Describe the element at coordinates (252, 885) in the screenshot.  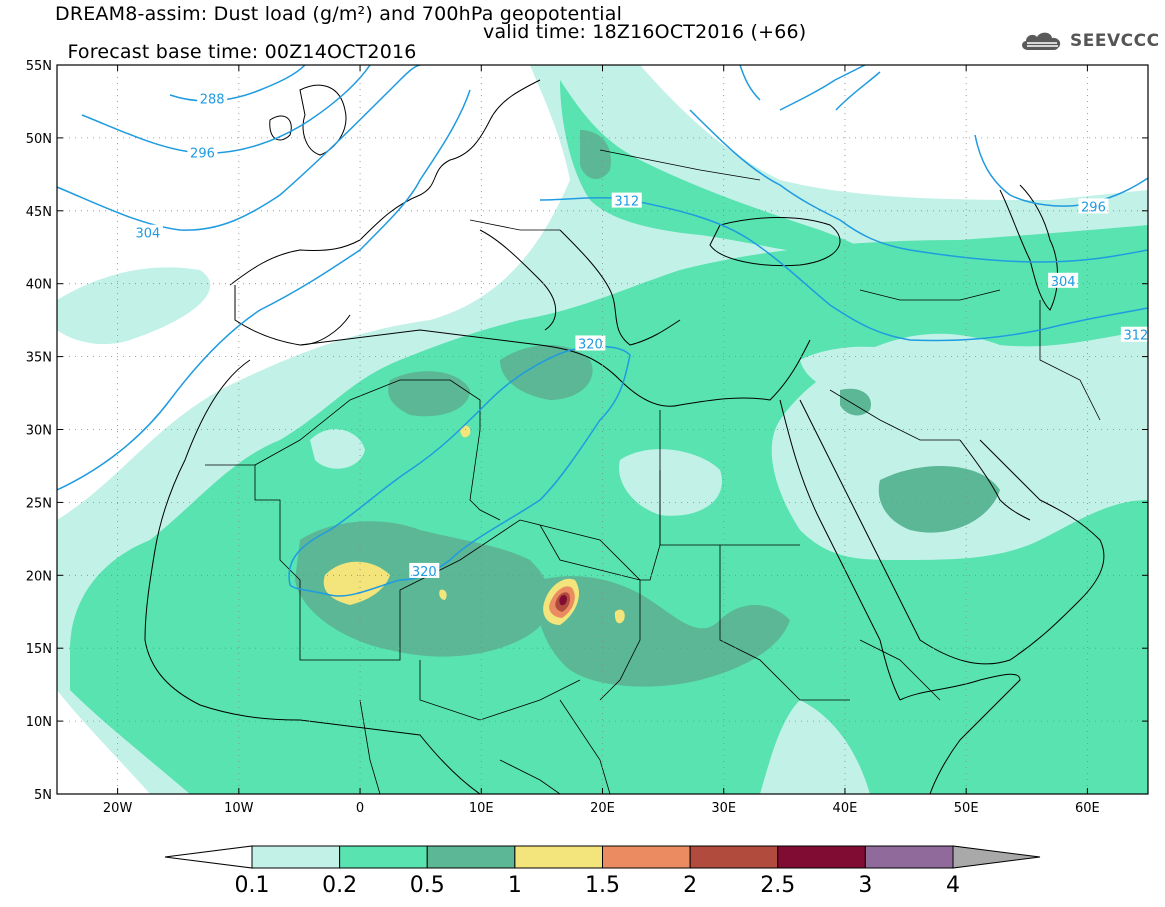
I see `colorbar-label: 0.1` at that location.